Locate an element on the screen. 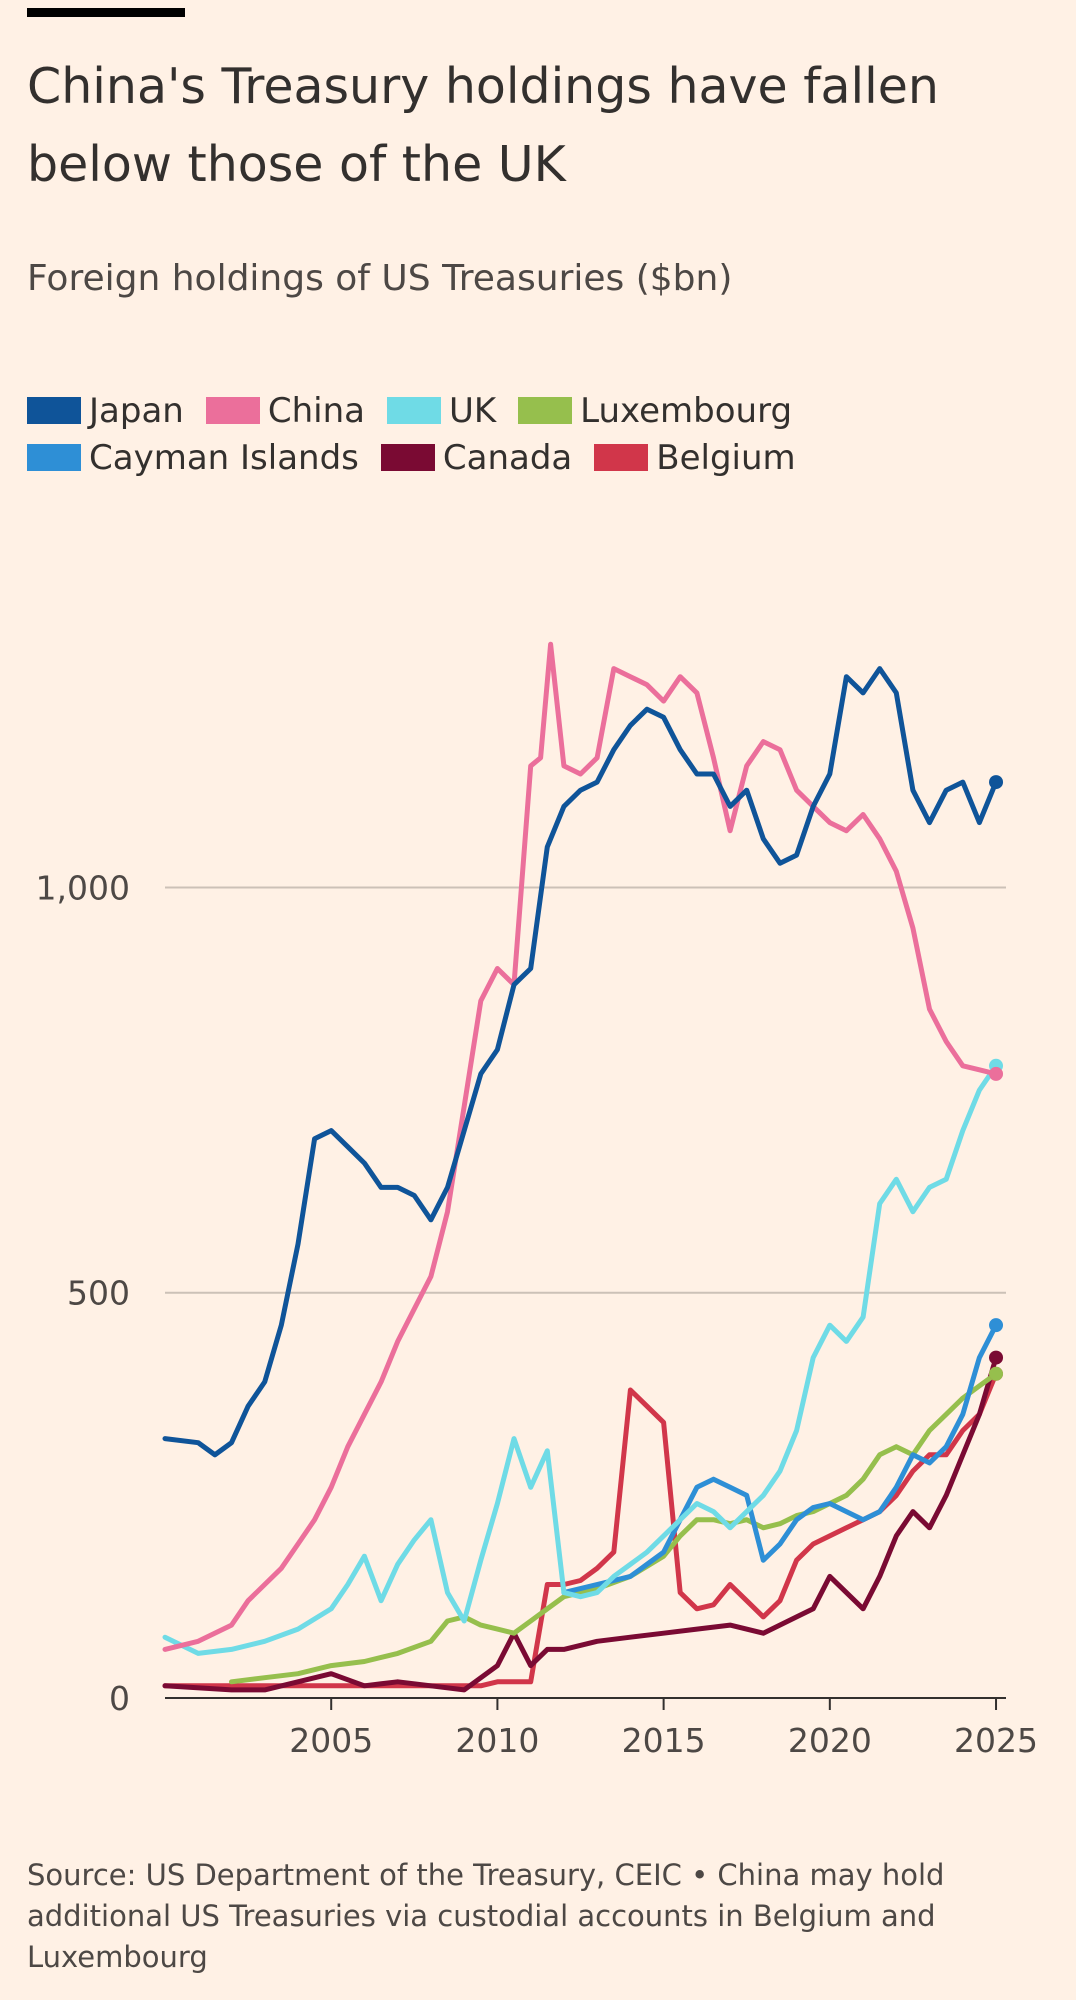 The height and width of the screenshot is (2000, 1076). legend-row: Japan China UK Luxembourg is located at coordinates (537, 410).